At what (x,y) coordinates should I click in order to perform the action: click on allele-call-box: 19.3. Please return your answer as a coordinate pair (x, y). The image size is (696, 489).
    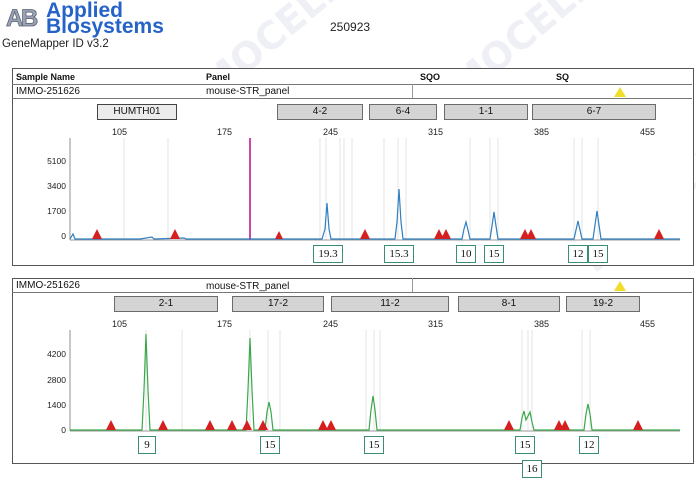
    Looking at the image, I should click on (328, 254).